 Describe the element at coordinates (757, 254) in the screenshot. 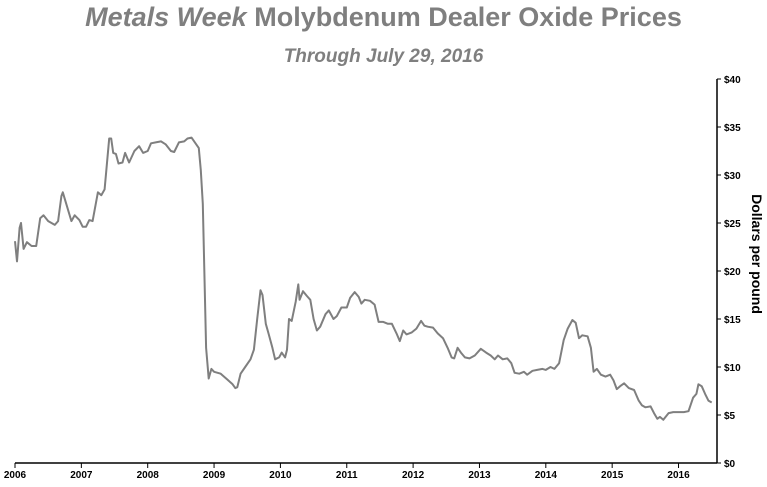

I see `y-axis-label: Dollars per pound` at that location.